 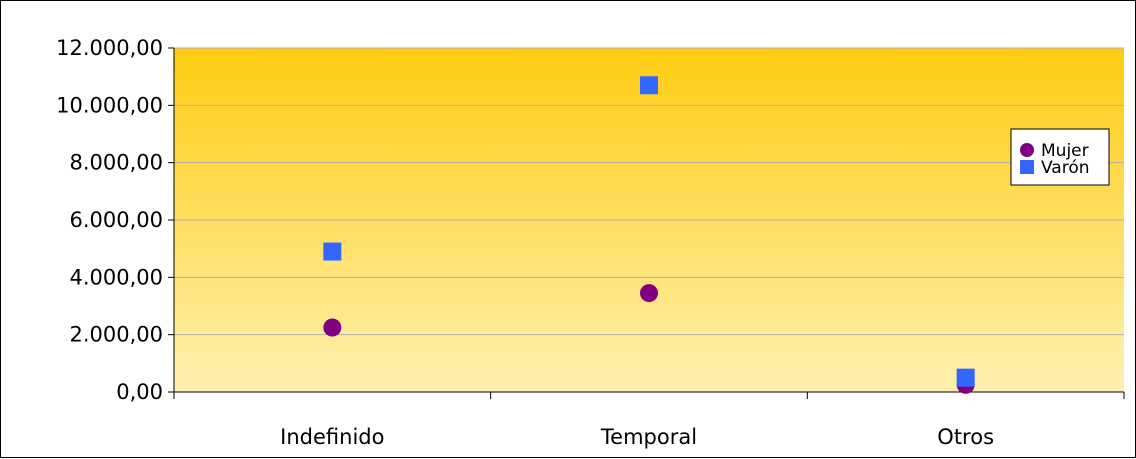 I want to click on y-tick-label: 10.000,00, so click(x=109, y=105).